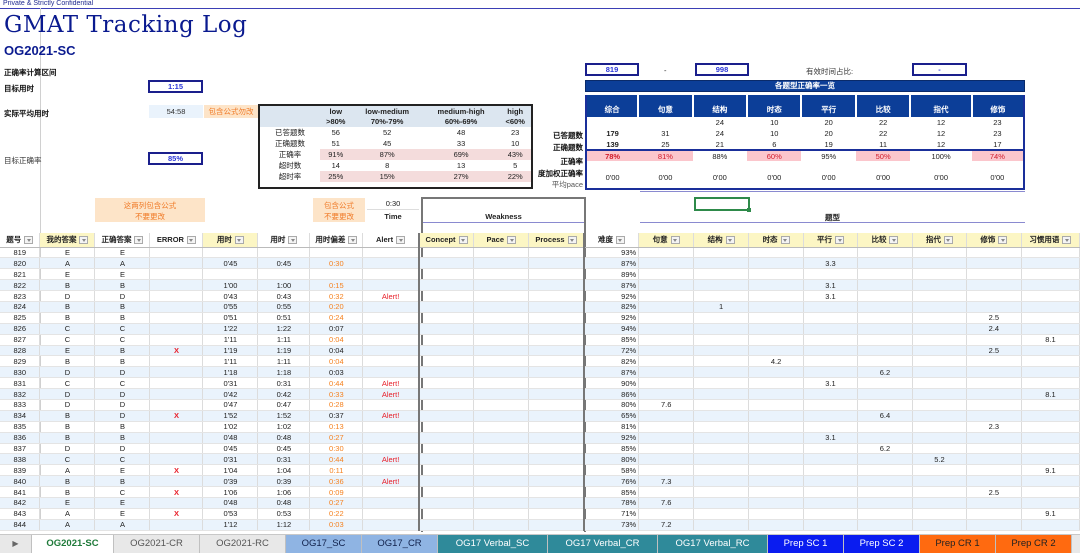 This screenshot has width=1080, height=553. I want to click on sheet-tab: OG2021-SC, so click(73, 544).